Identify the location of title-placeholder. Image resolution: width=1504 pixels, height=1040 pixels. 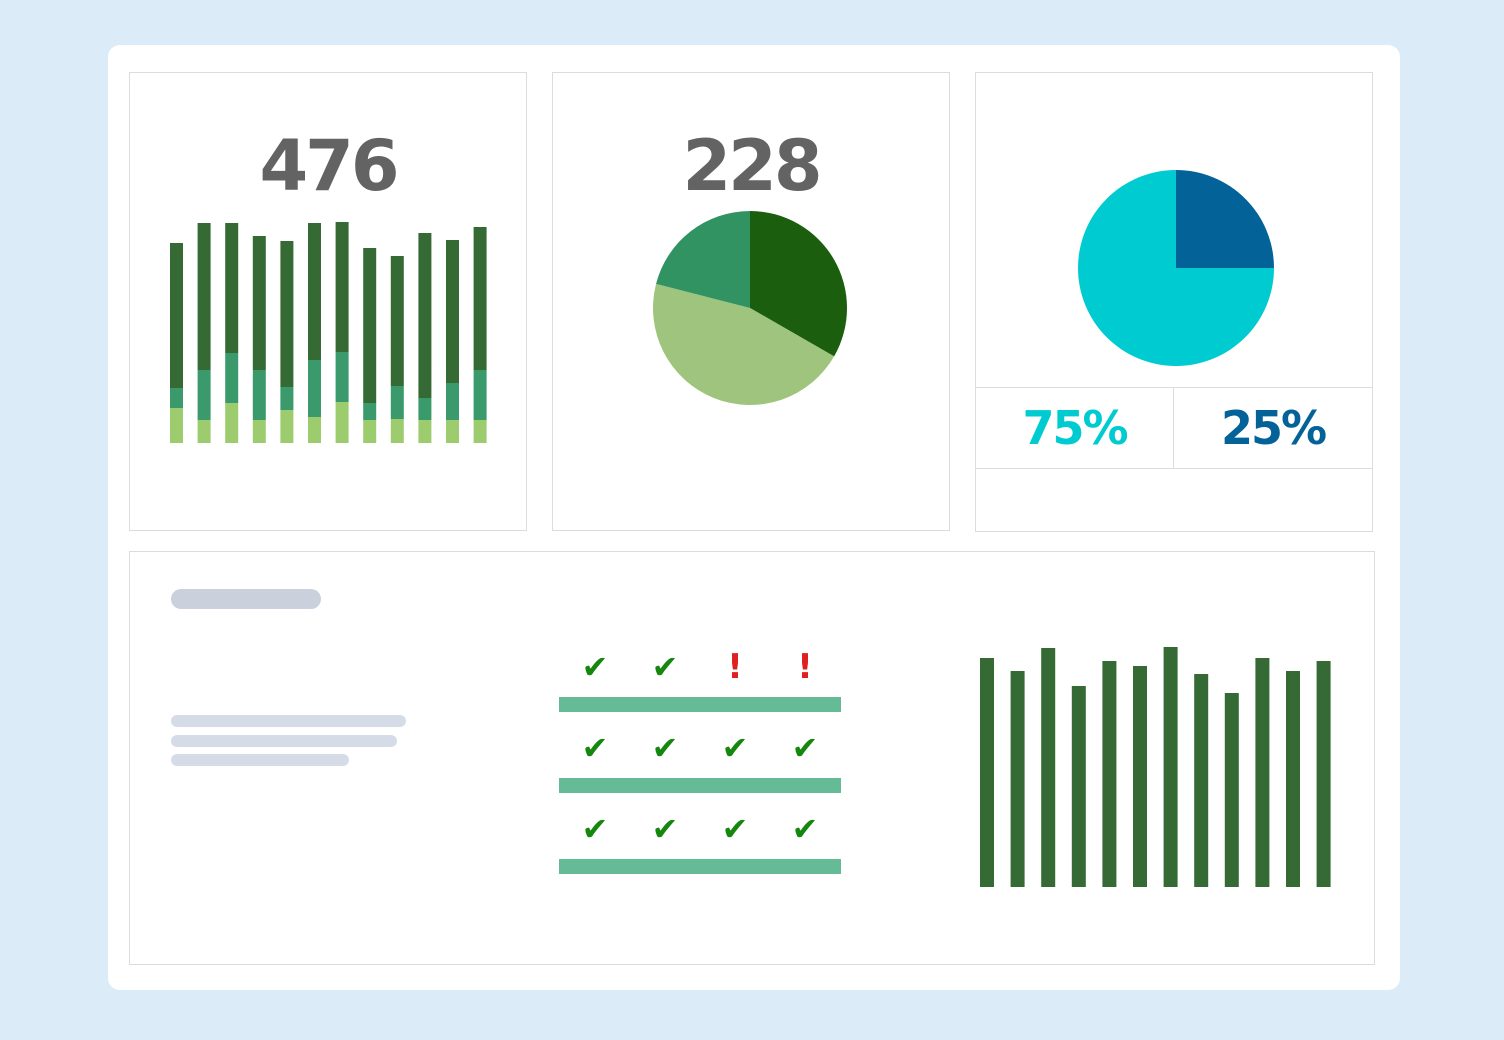
(246, 599).